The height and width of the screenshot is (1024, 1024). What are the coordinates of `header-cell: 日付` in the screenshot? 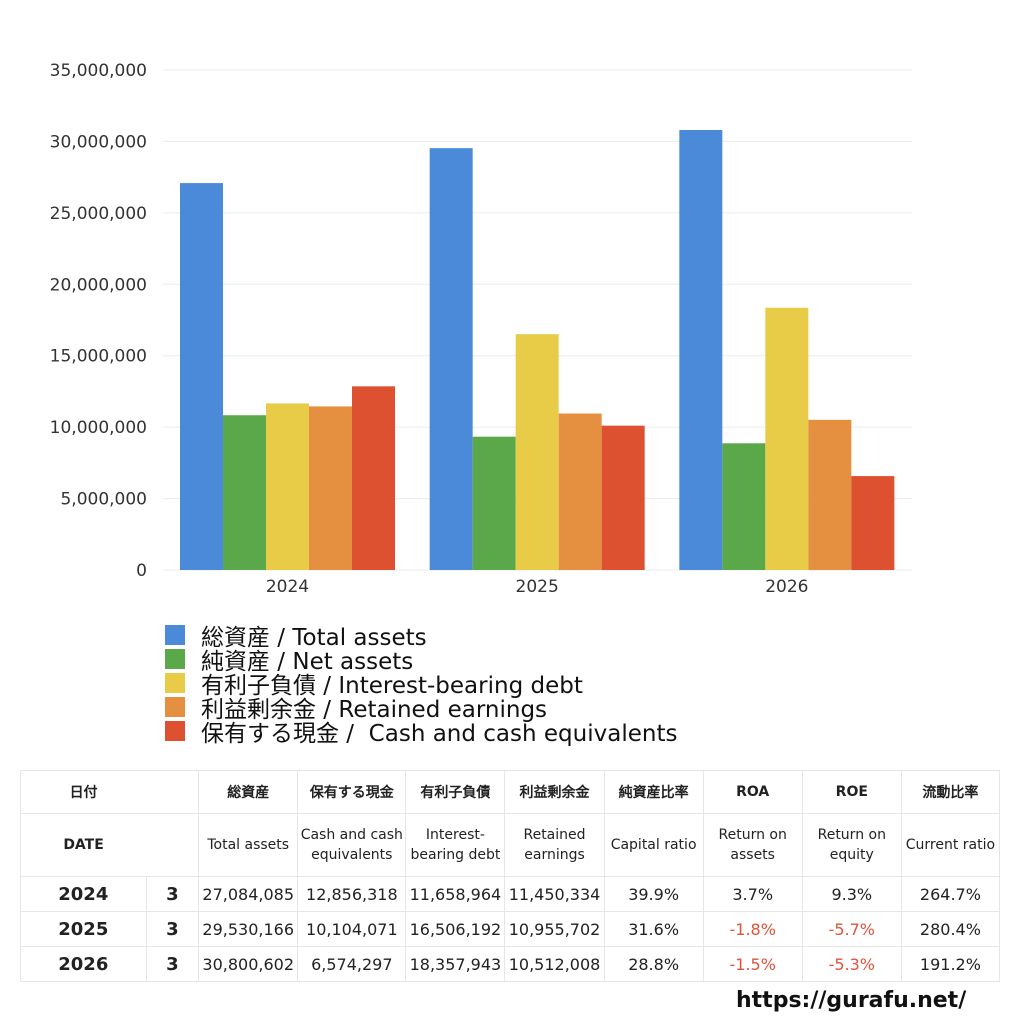 It's located at (83, 792).